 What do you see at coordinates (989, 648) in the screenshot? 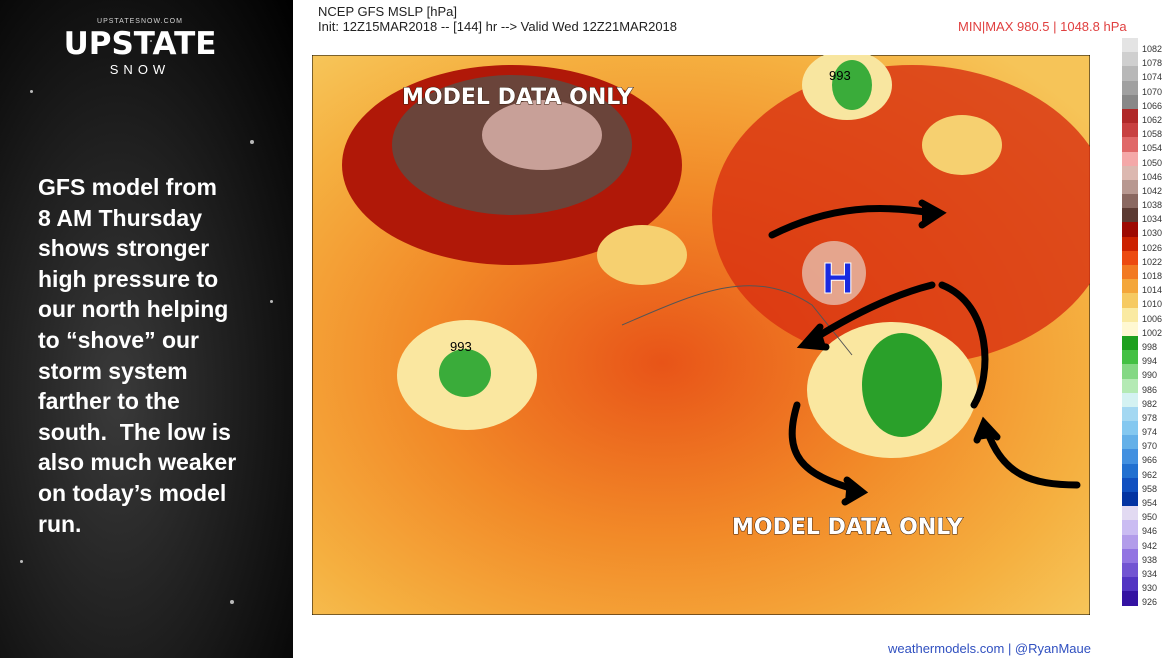
I see `credit: weathermodels.com | @RyanMaue` at bounding box center [989, 648].